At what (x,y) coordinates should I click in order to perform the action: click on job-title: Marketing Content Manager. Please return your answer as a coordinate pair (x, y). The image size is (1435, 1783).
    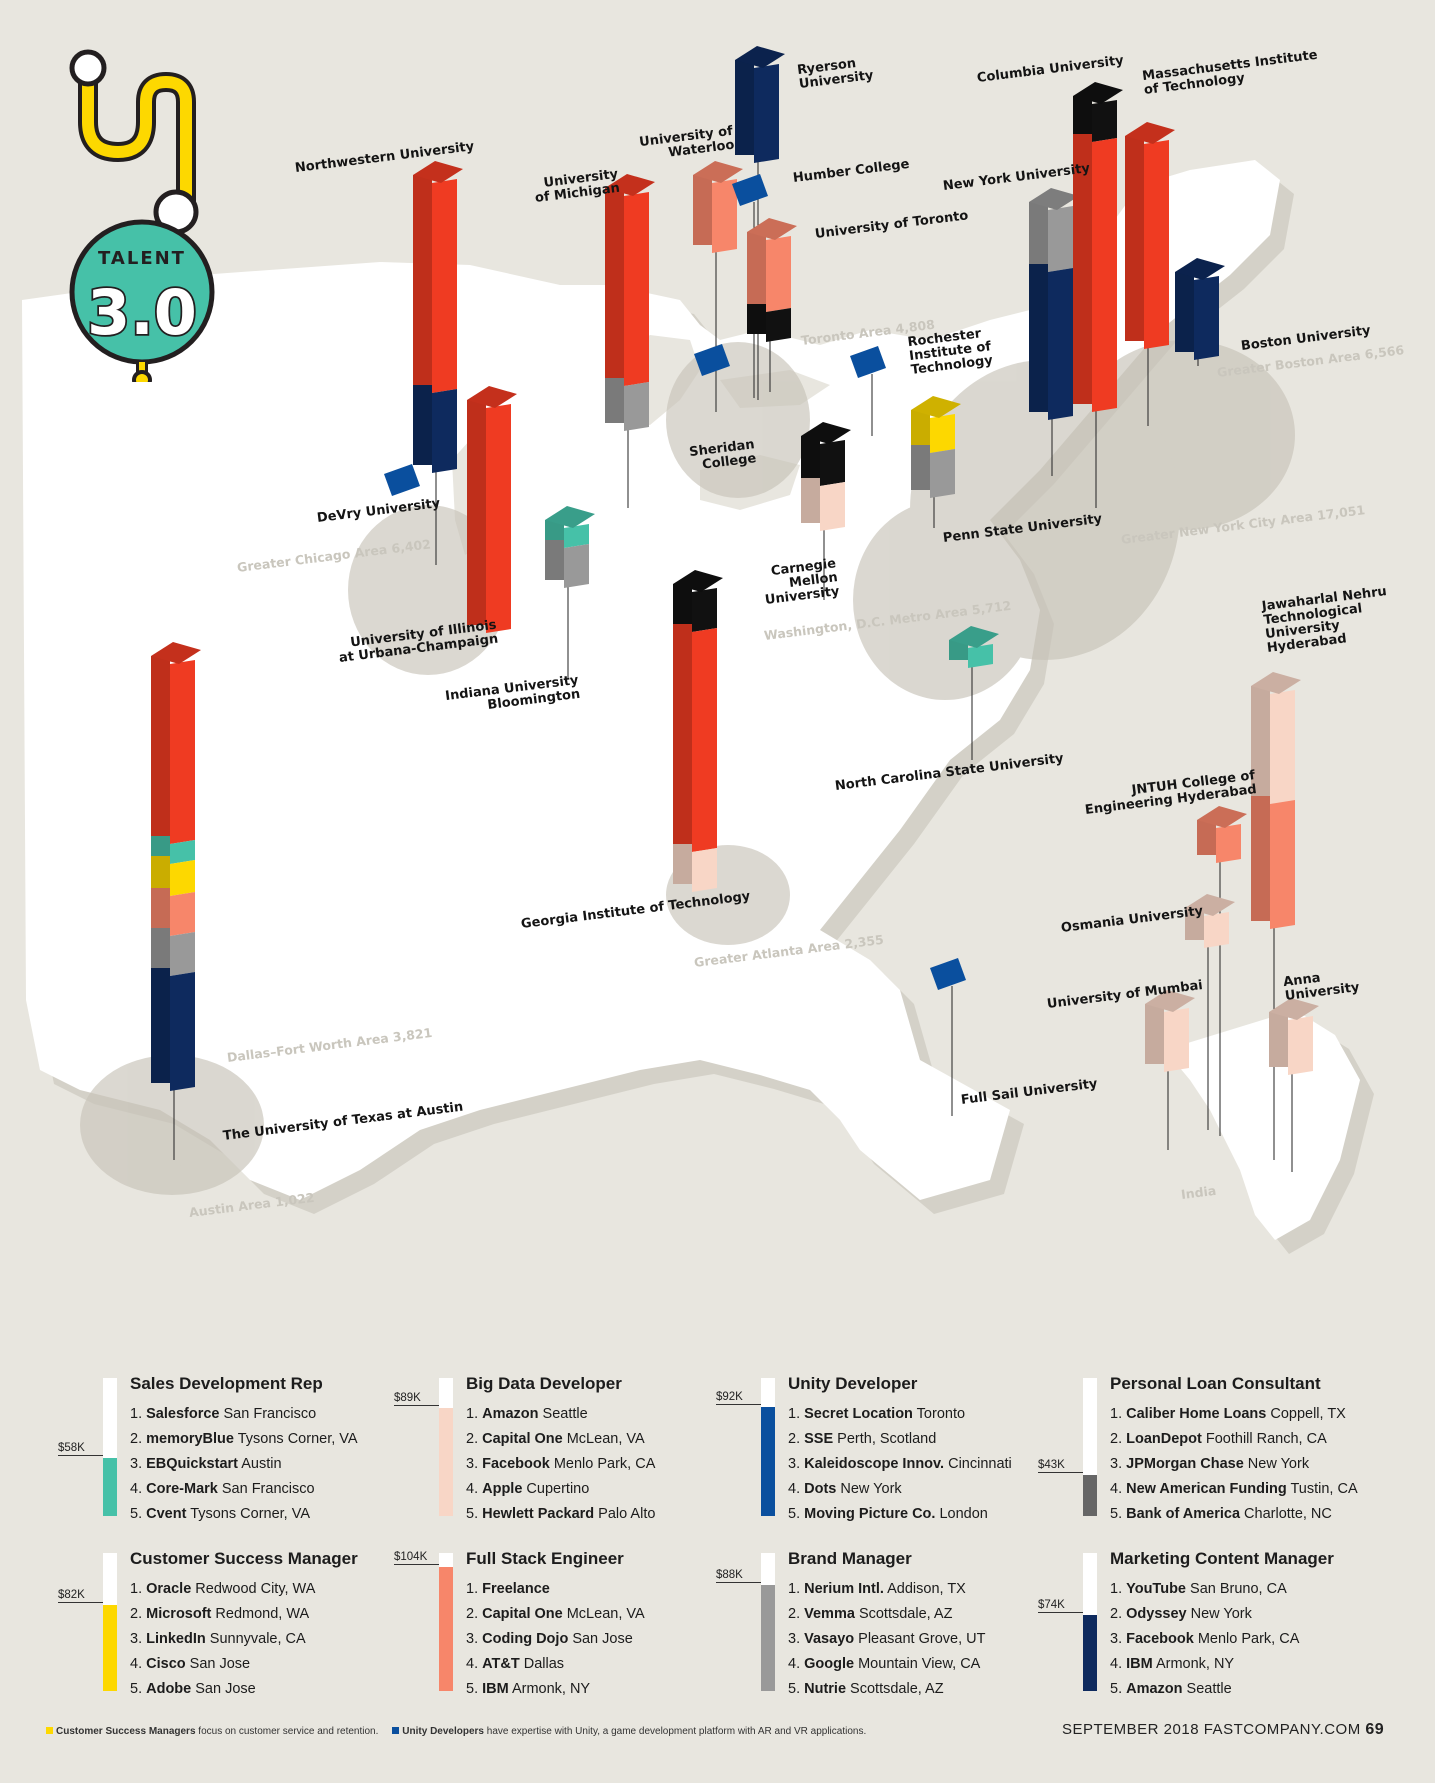
    Looking at the image, I should click on (1222, 1558).